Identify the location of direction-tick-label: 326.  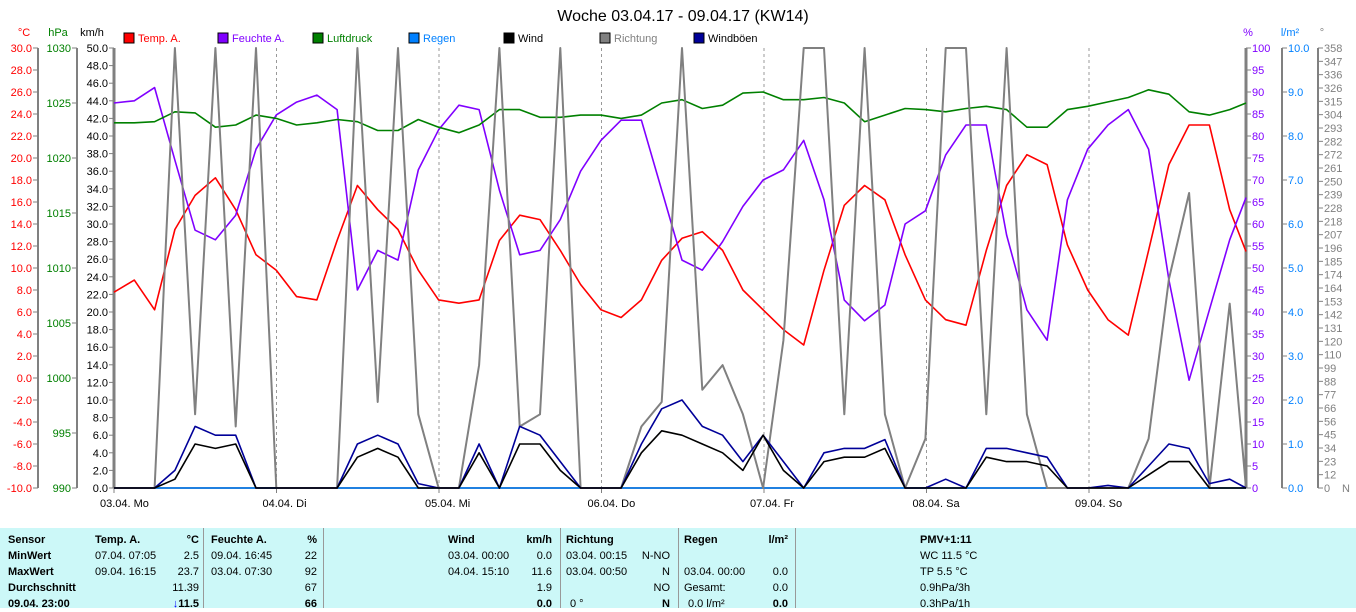
(1333, 89).